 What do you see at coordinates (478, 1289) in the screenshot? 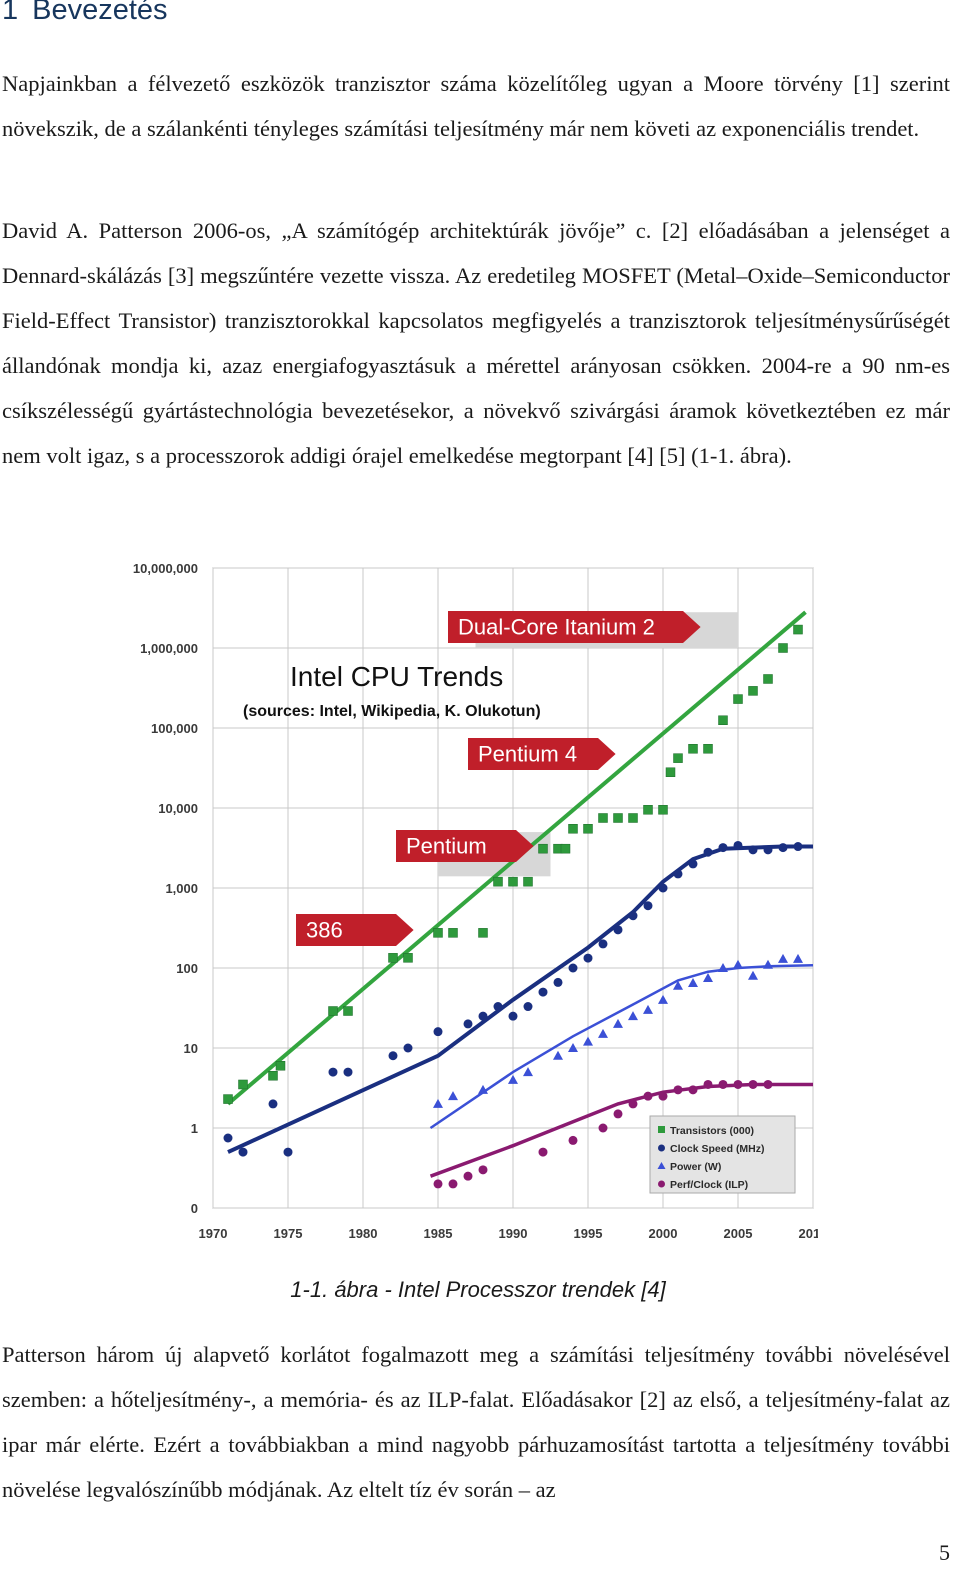
I see `figure-caption: 1-1. ábra - Intel Processzor trendek [4]` at bounding box center [478, 1289].